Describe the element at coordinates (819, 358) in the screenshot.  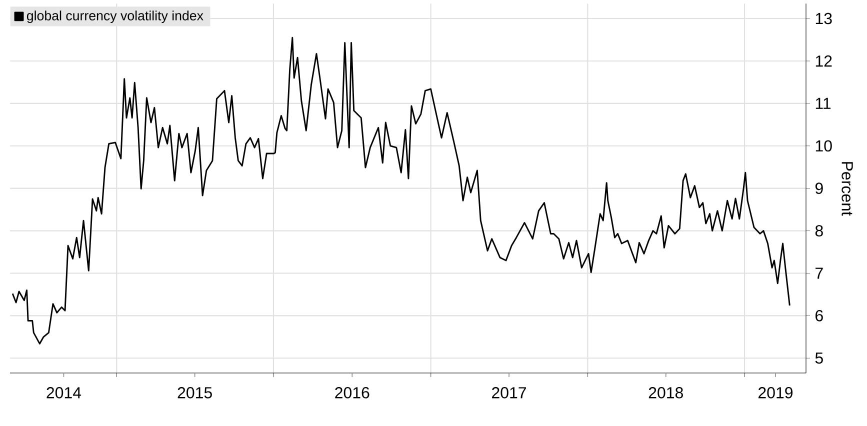
I see `y-tick-label: 5` at that location.